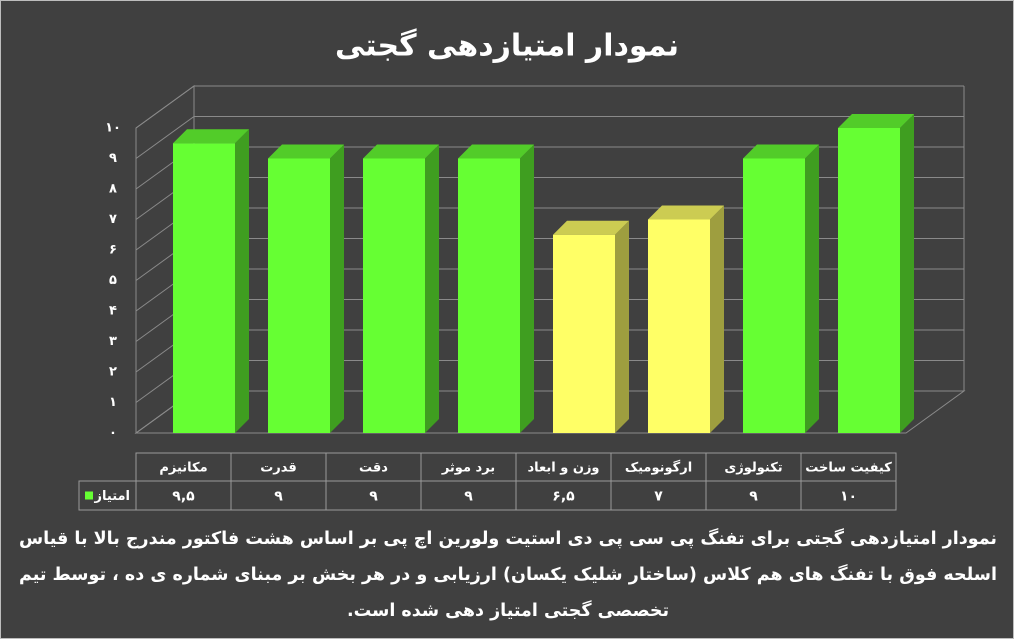  What do you see at coordinates (658, 468) in the screenshot?
I see `x-tick-label: ارگونومیک` at bounding box center [658, 468].